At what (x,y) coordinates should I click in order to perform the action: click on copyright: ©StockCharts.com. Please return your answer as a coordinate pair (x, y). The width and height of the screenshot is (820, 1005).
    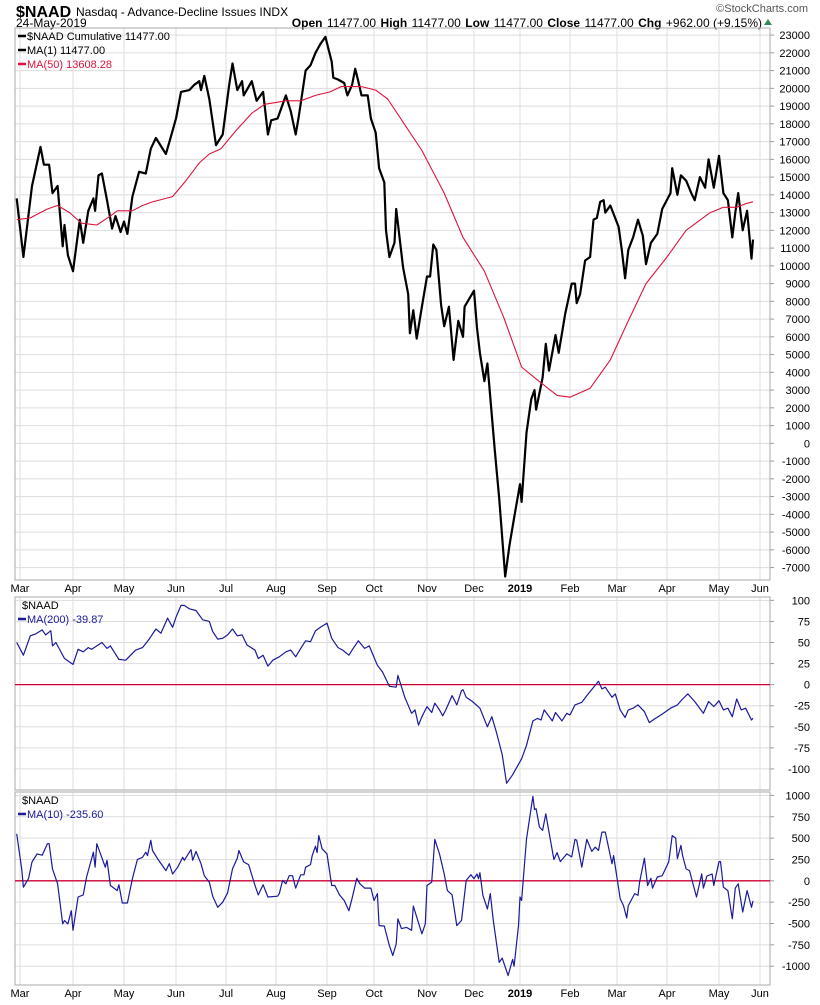
    Looking at the image, I should click on (762, 9).